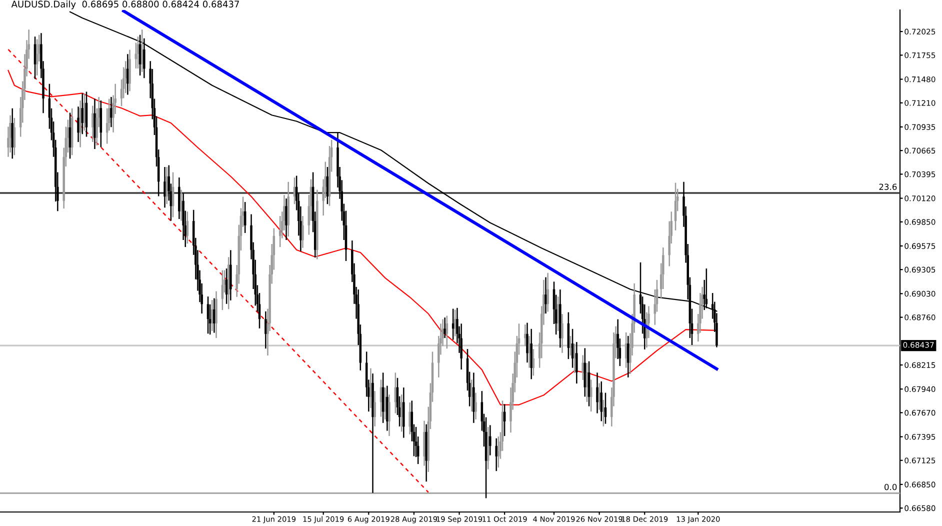 This screenshot has width=942, height=526. What do you see at coordinates (125, 5) in the screenshot?
I see `chart-title: AUDUSD.Daily 0.68695 0.68800 0.68424 0.68437` at bounding box center [125, 5].